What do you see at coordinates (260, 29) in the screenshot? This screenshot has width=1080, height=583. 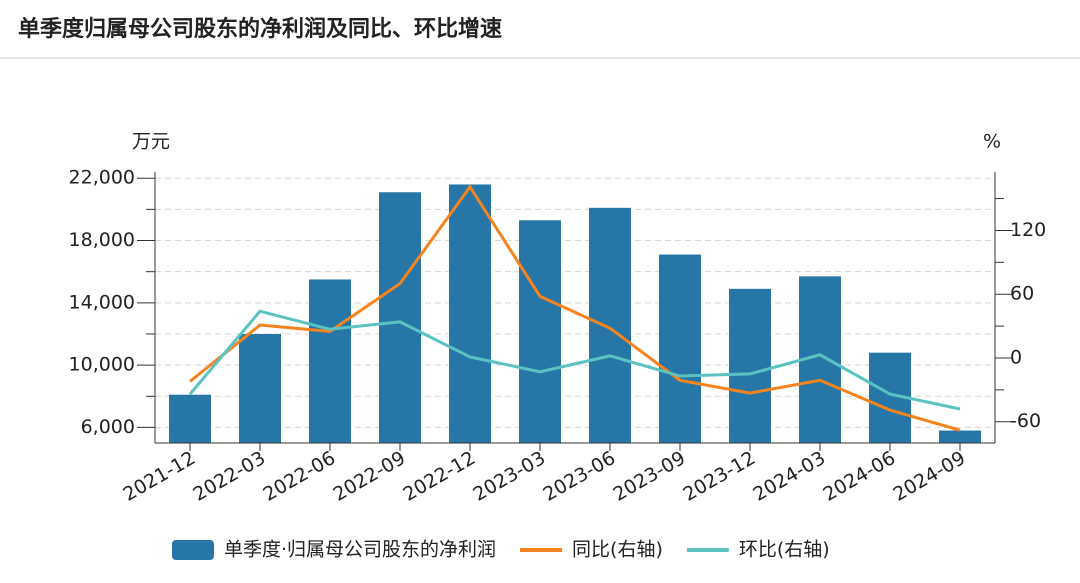 I see `chart-title: 单季度归属母公司股东的净利润及同比、环比增速` at bounding box center [260, 29].